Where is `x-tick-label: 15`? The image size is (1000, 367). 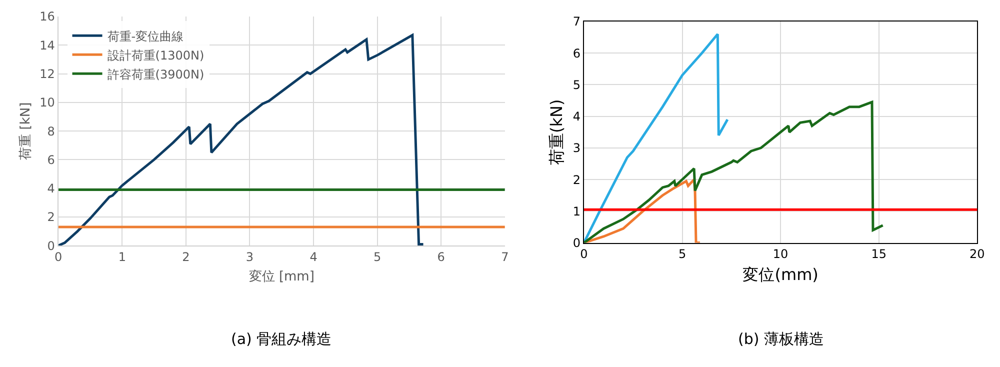 x-tick-label: 15 is located at coordinates (879, 254).